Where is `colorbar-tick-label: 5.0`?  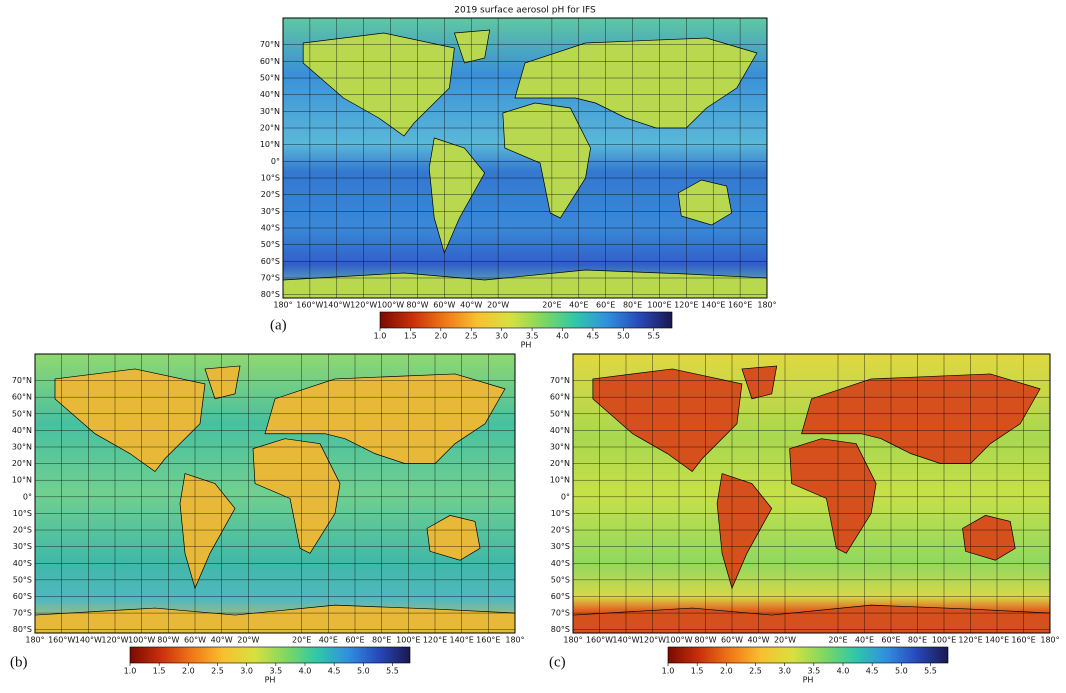 colorbar-tick-label: 5.0 is located at coordinates (901, 671).